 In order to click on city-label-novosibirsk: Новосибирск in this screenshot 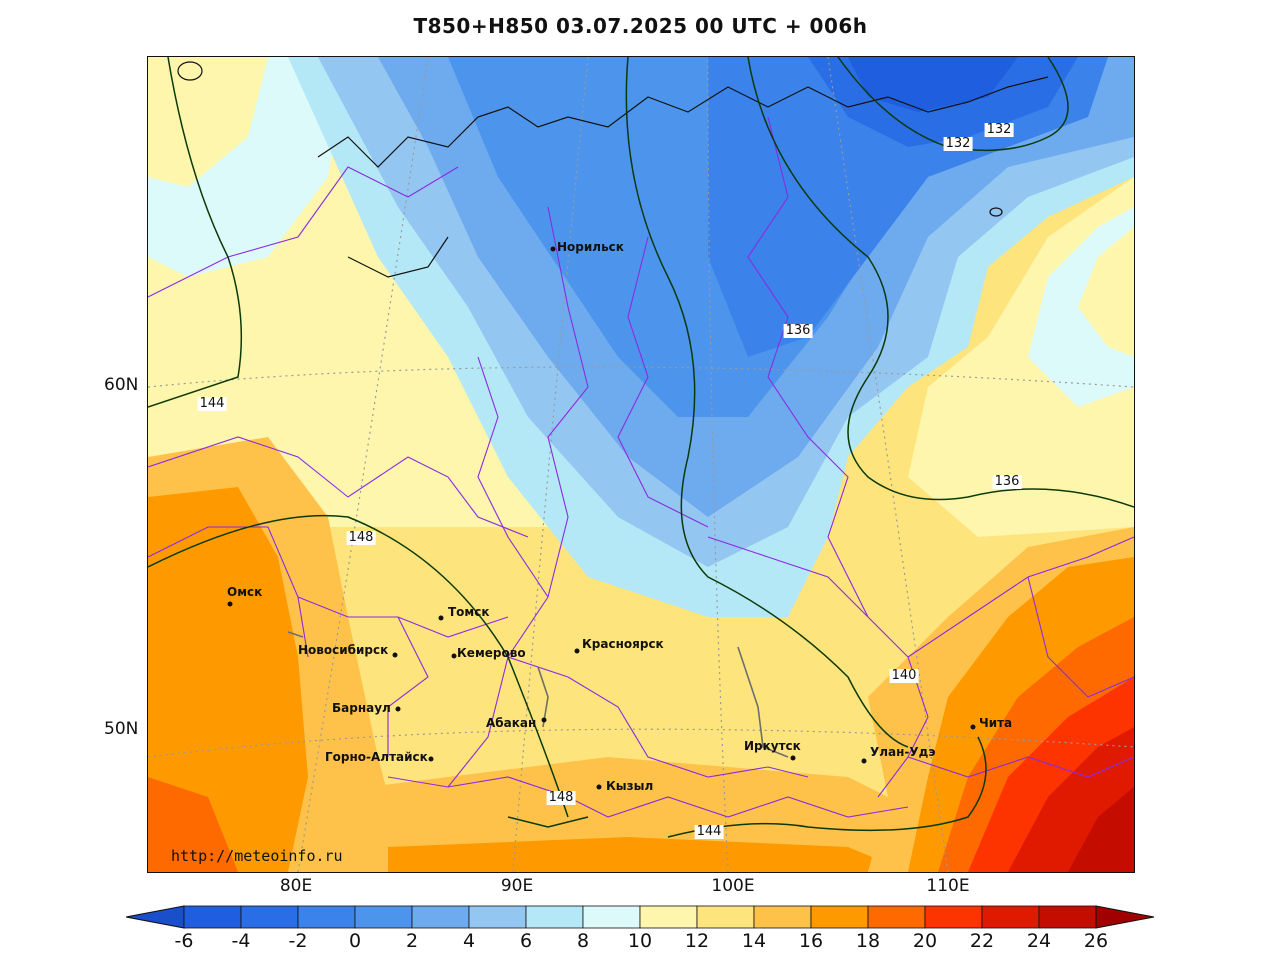, I will do `click(343, 650)`.